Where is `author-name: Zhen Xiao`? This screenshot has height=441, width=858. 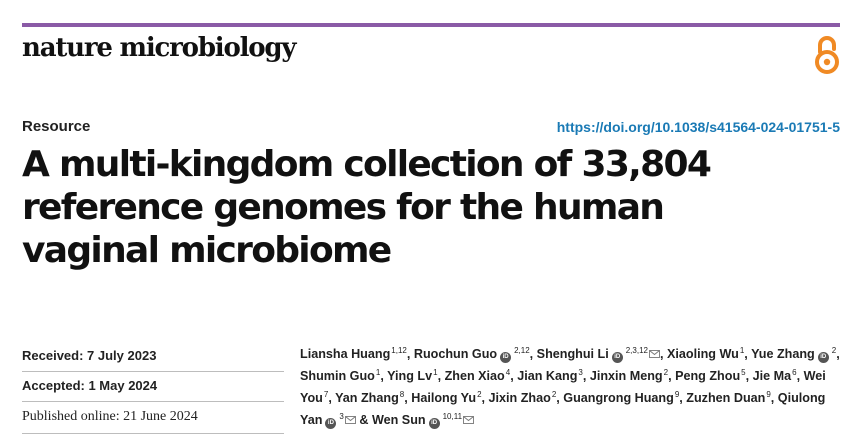 author-name: Zhen Xiao is located at coordinates (474, 376).